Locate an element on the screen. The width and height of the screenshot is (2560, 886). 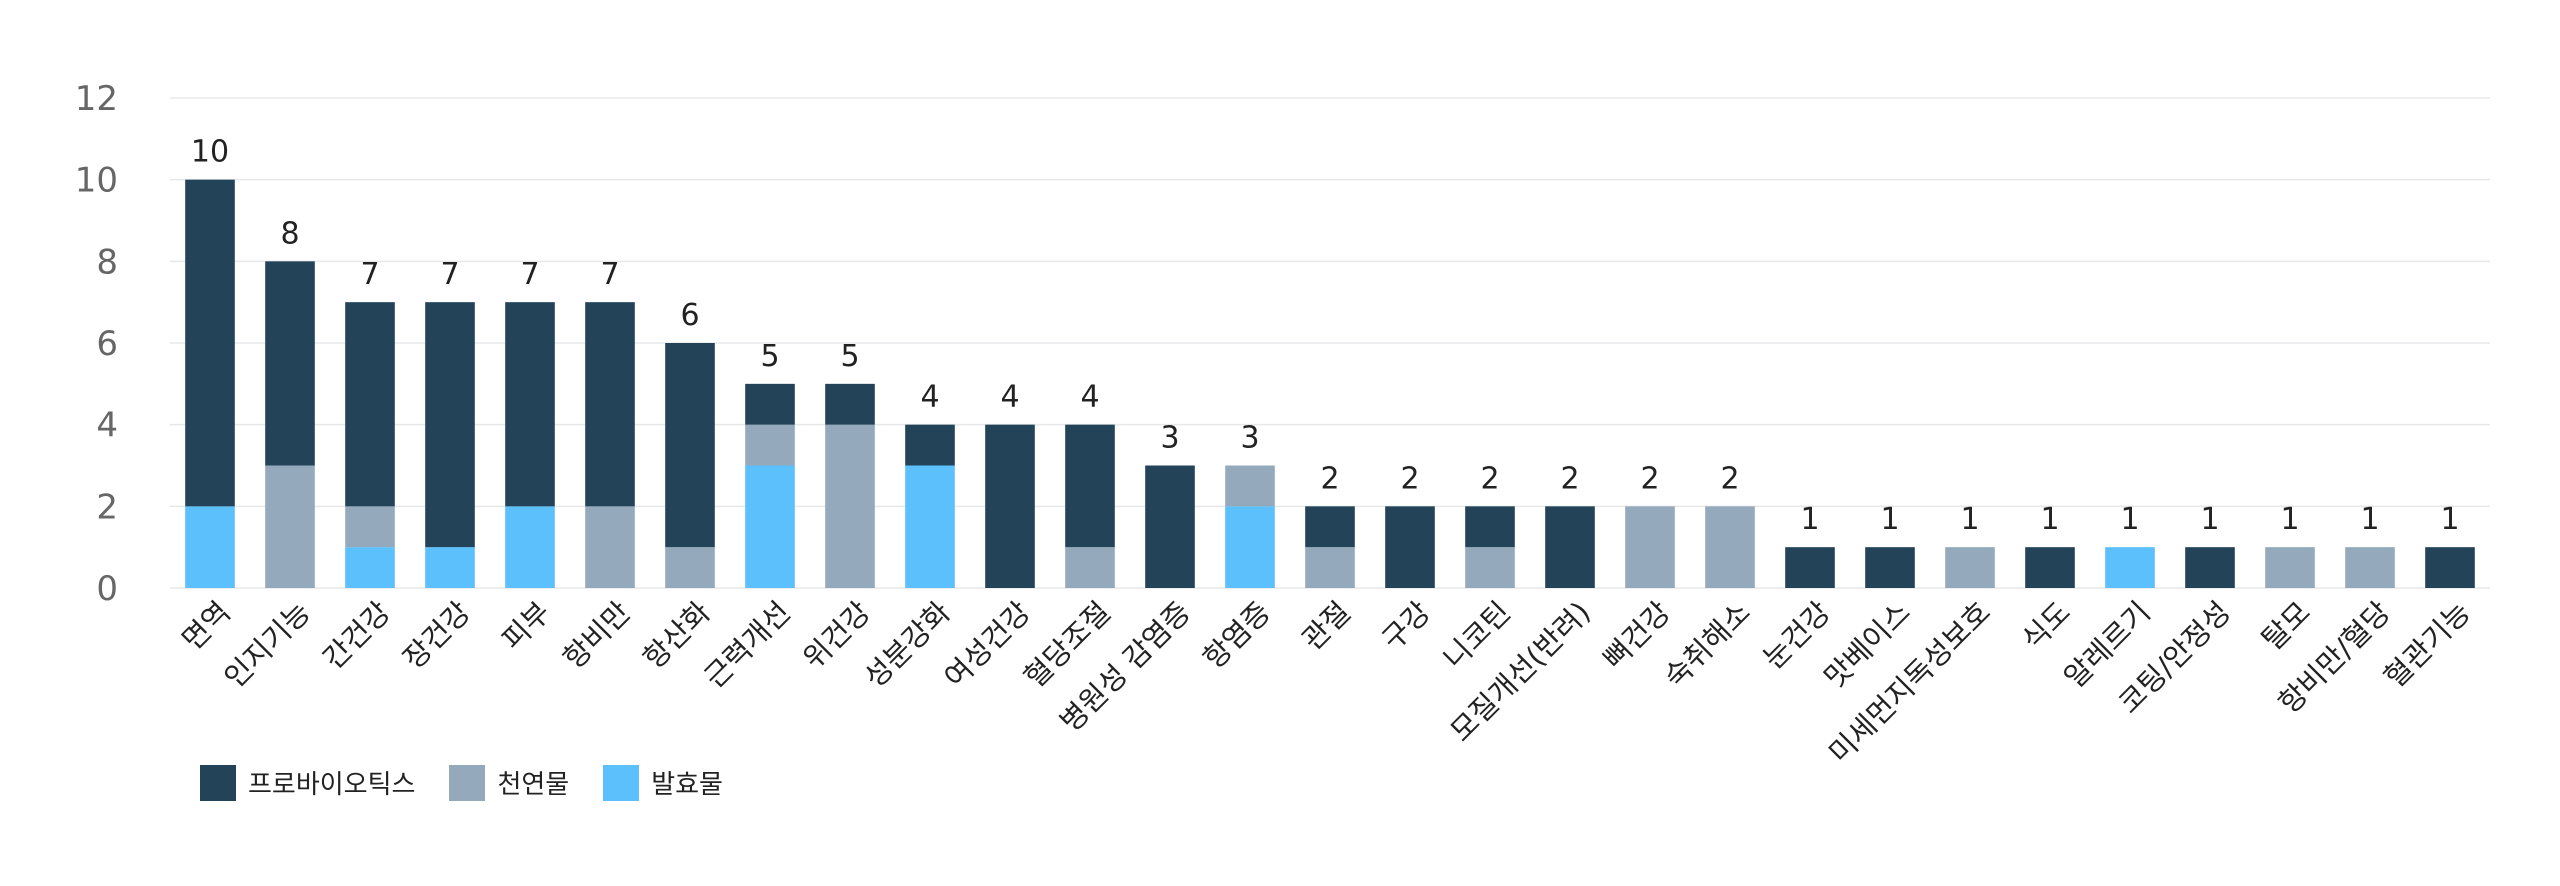
legend: 프로바이오틱스 천연물 발효물 is located at coordinates (461, 782).